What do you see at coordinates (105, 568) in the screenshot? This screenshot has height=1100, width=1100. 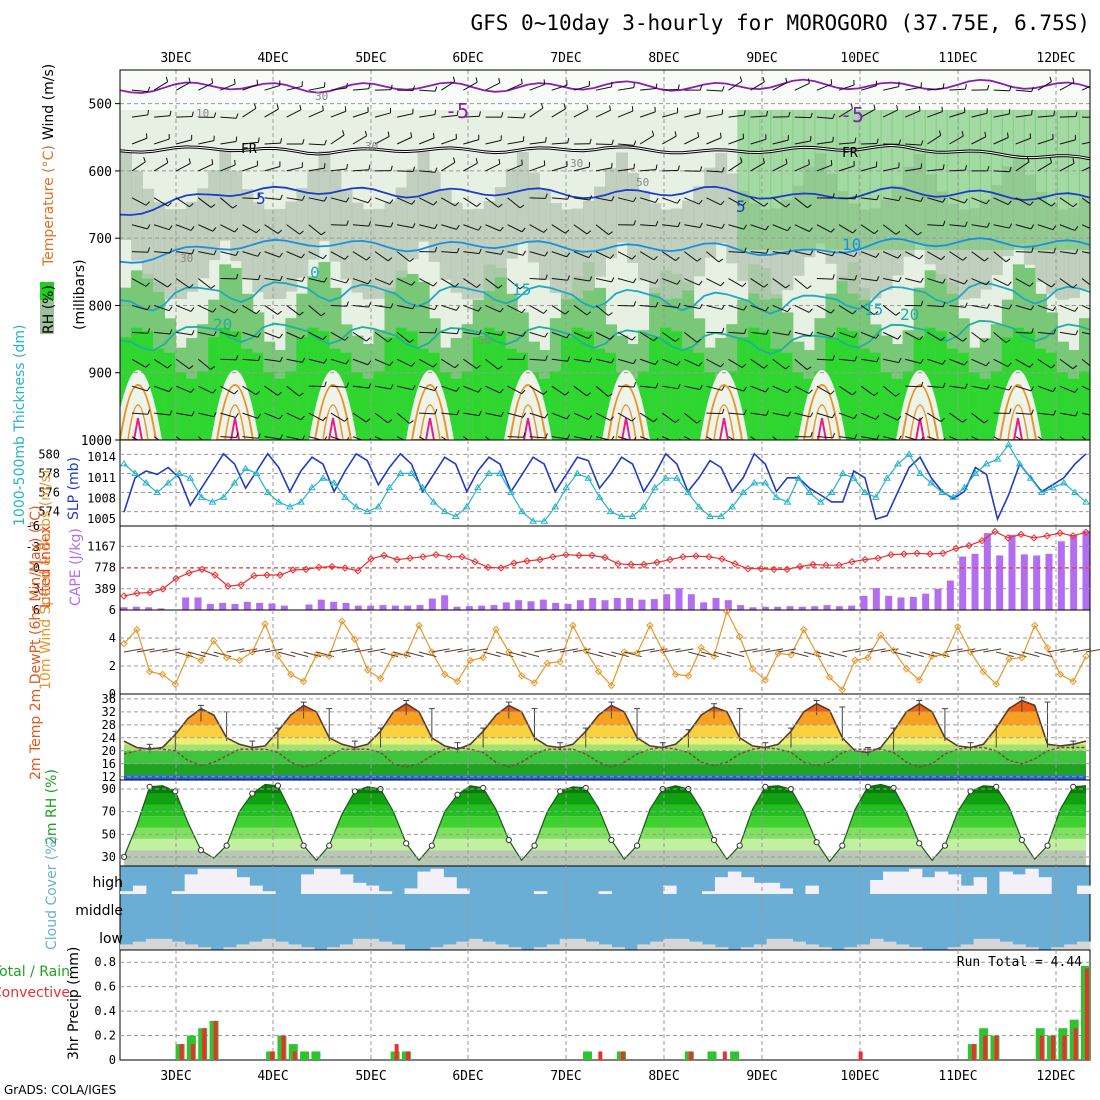 I see `cape-tick-label: 778` at bounding box center [105, 568].